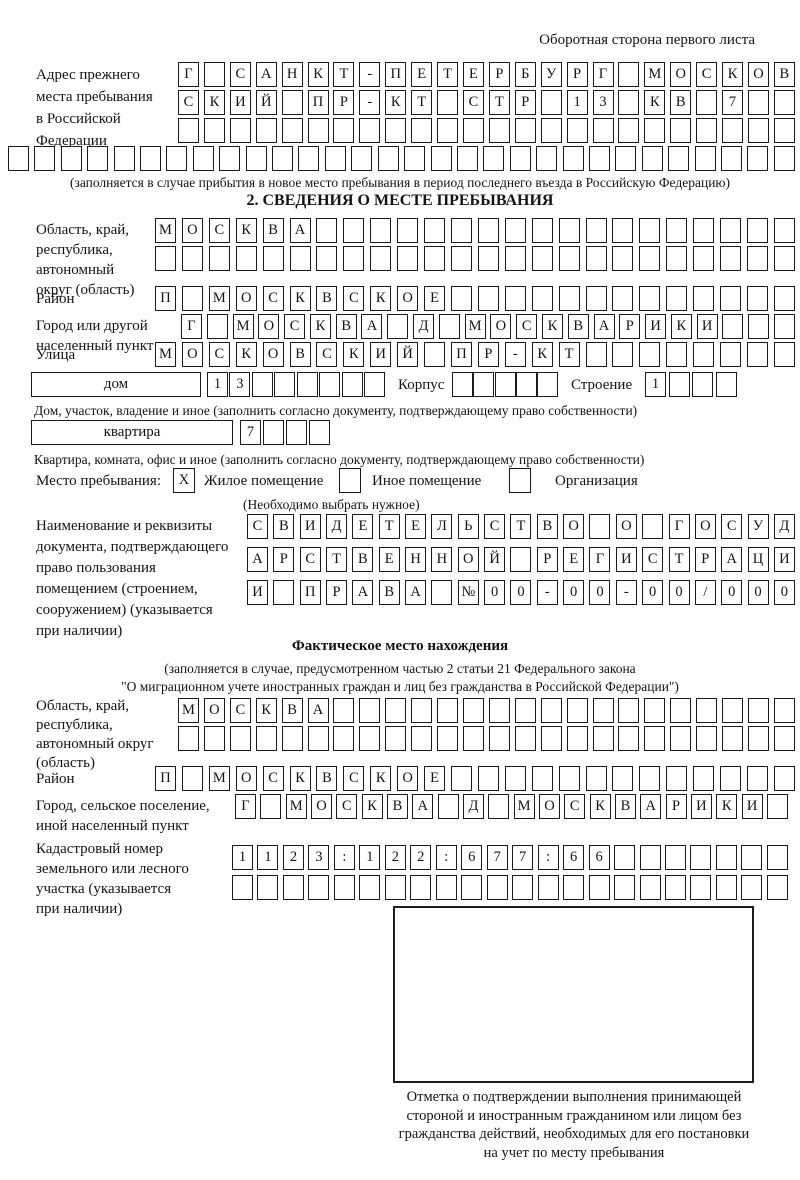  What do you see at coordinates (551, 74) in the screenshot?
I see `char-cell: У` at bounding box center [551, 74].